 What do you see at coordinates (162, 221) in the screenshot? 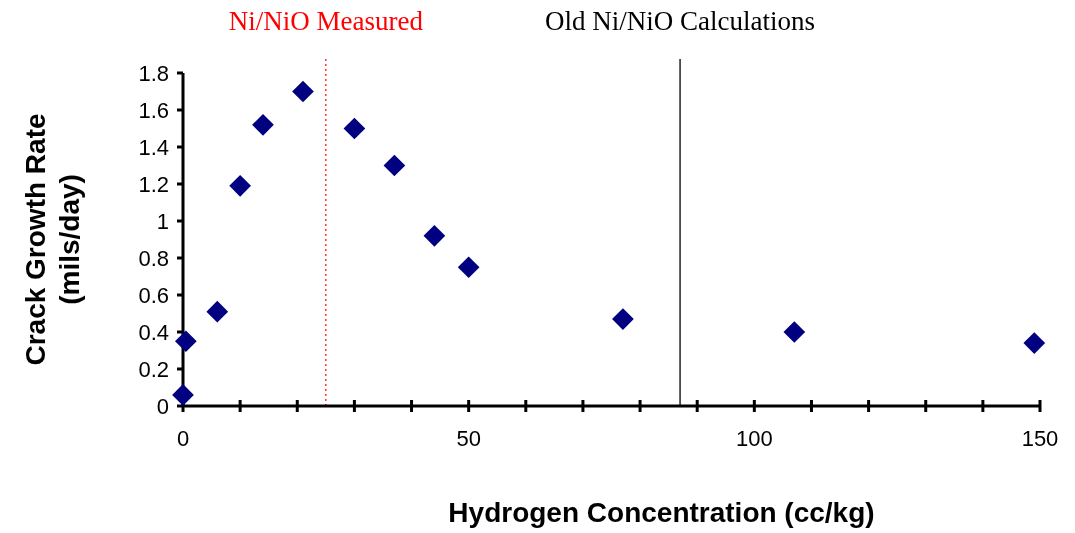
I see `y-tick-label: 1` at bounding box center [162, 221].